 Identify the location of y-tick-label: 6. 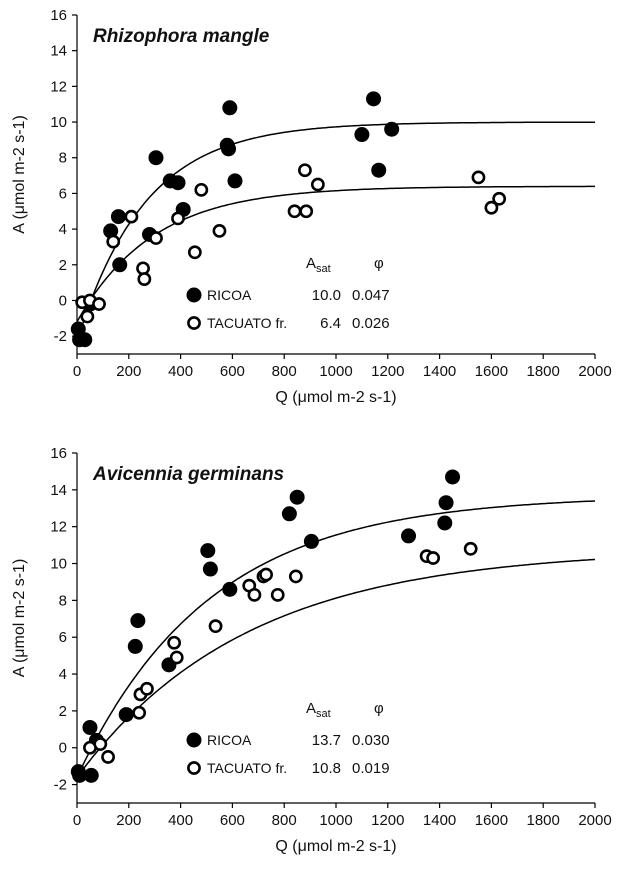
(63, 637).